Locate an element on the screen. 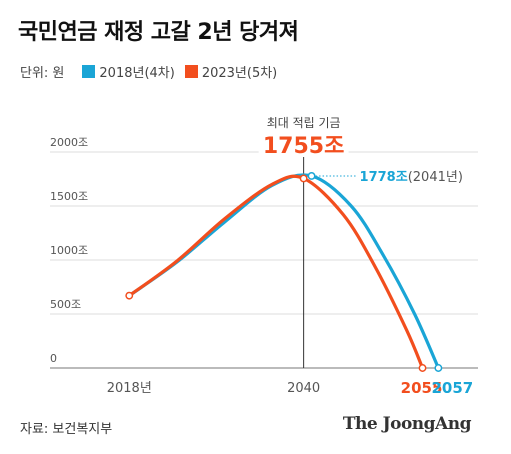 Image resolution: width=511 pixels, height=454 pixels. legend: 단위: 원 2018년(4차) 2023년(5차) is located at coordinates (153, 71).